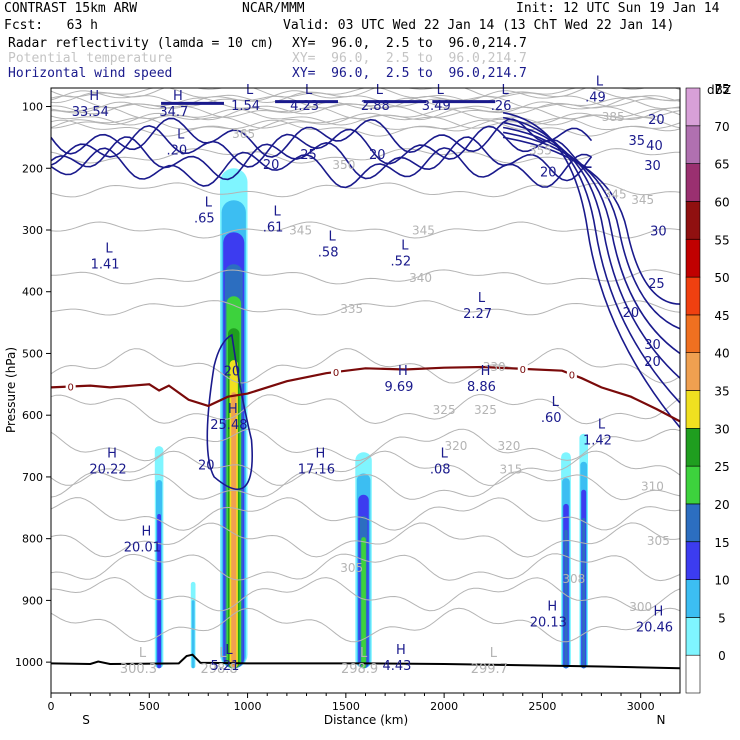  Describe the element at coordinates (396, 666) in the screenshot. I see `extremum-value: 4.43` at that location.